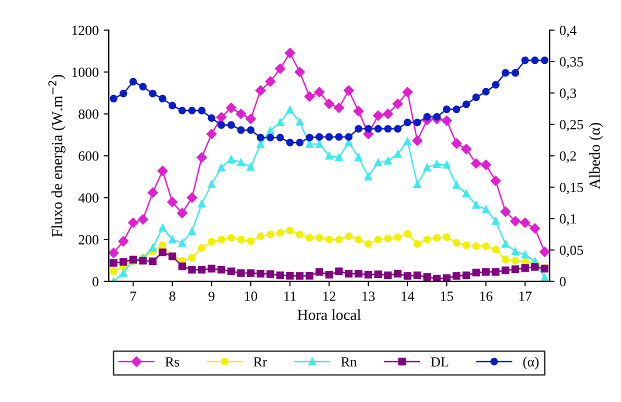  Describe the element at coordinates (572, 63) in the screenshot. I see `y2-tick-label: 0,35` at that location.